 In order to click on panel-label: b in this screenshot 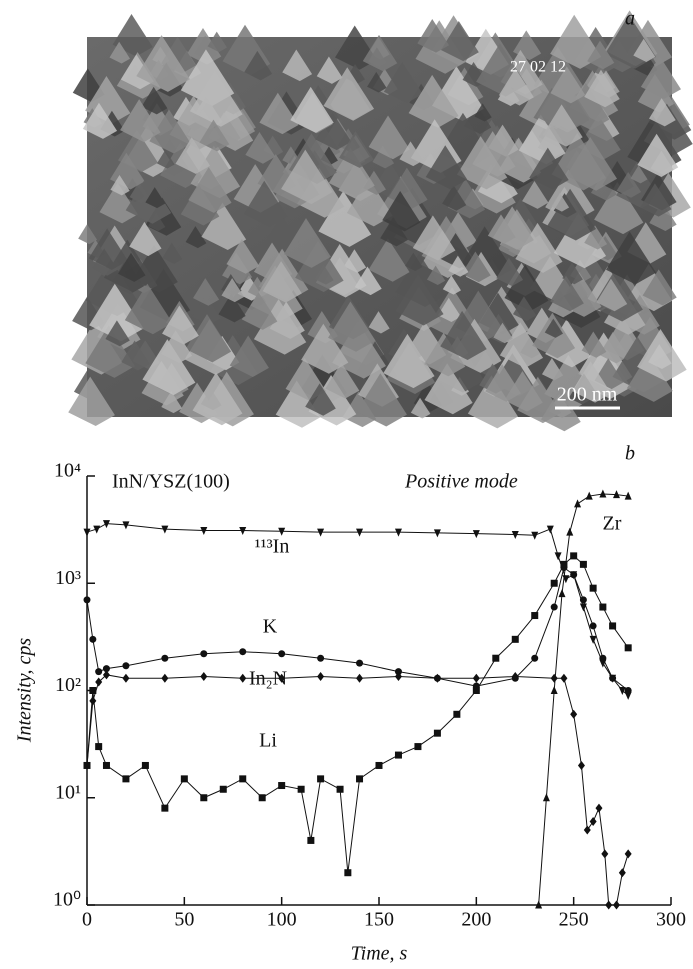, I will do `click(630, 454)`.